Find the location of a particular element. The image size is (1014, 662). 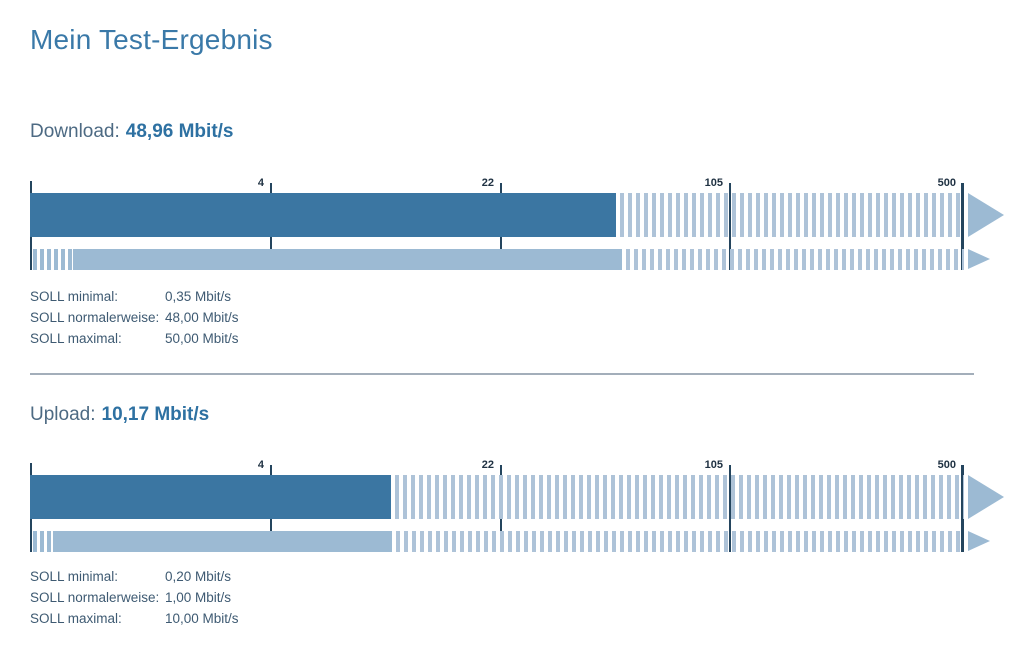

soll-value: 10,00 Mbit/s is located at coordinates (202, 618).